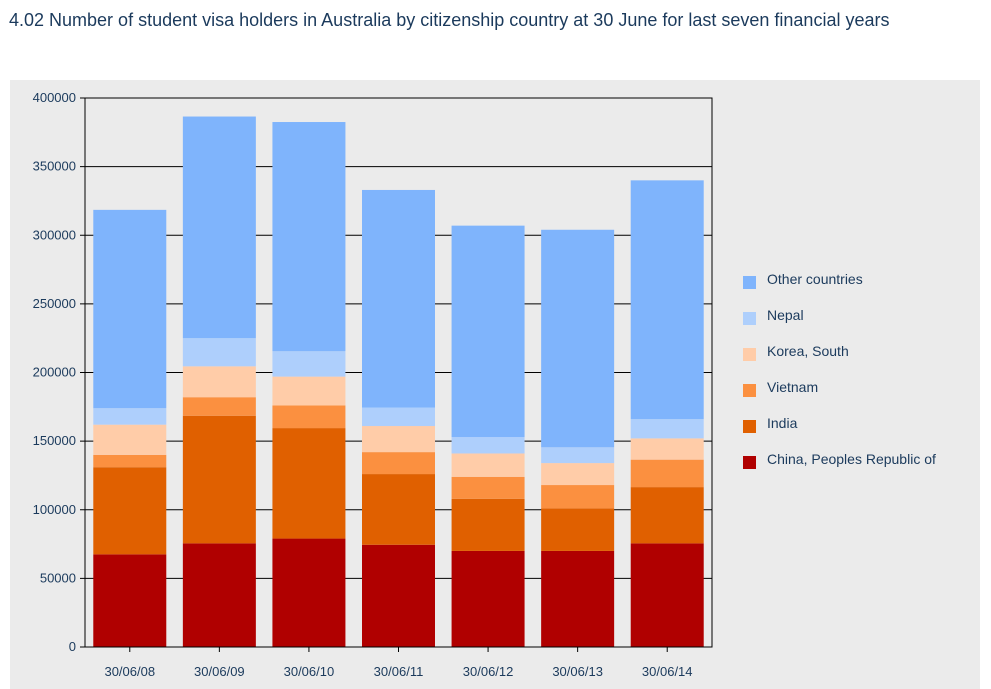 This screenshot has width=991, height=689. Describe the element at coordinates (72, 646) in the screenshot. I see `y-tick-label: 0` at that location.